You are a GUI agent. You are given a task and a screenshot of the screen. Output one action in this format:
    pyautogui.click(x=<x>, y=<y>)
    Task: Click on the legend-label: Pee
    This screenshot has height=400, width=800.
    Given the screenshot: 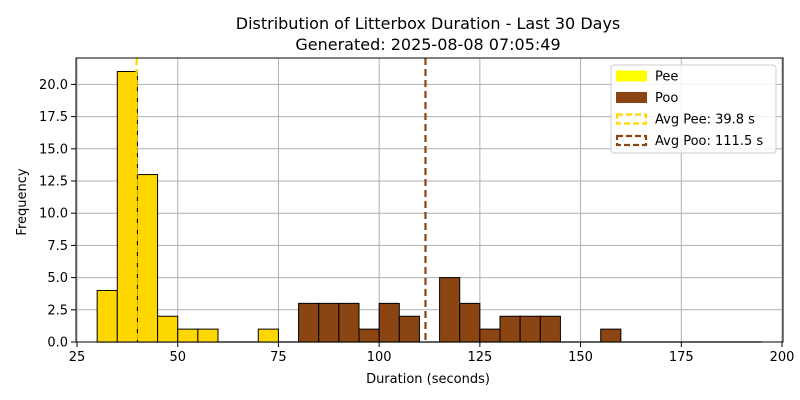 What is the action you would take?
    pyautogui.click(x=666, y=77)
    